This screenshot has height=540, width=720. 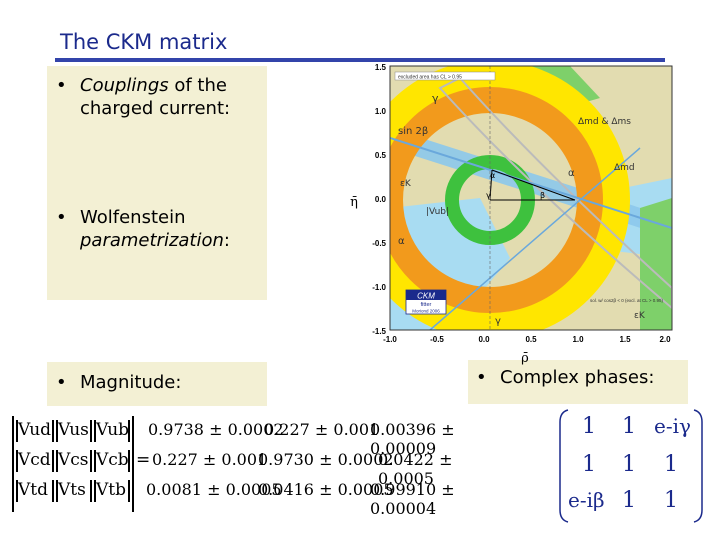 What do you see at coordinates (401, 241) in the screenshot?
I see `label-alpha-left: α` at bounding box center [401, 241].